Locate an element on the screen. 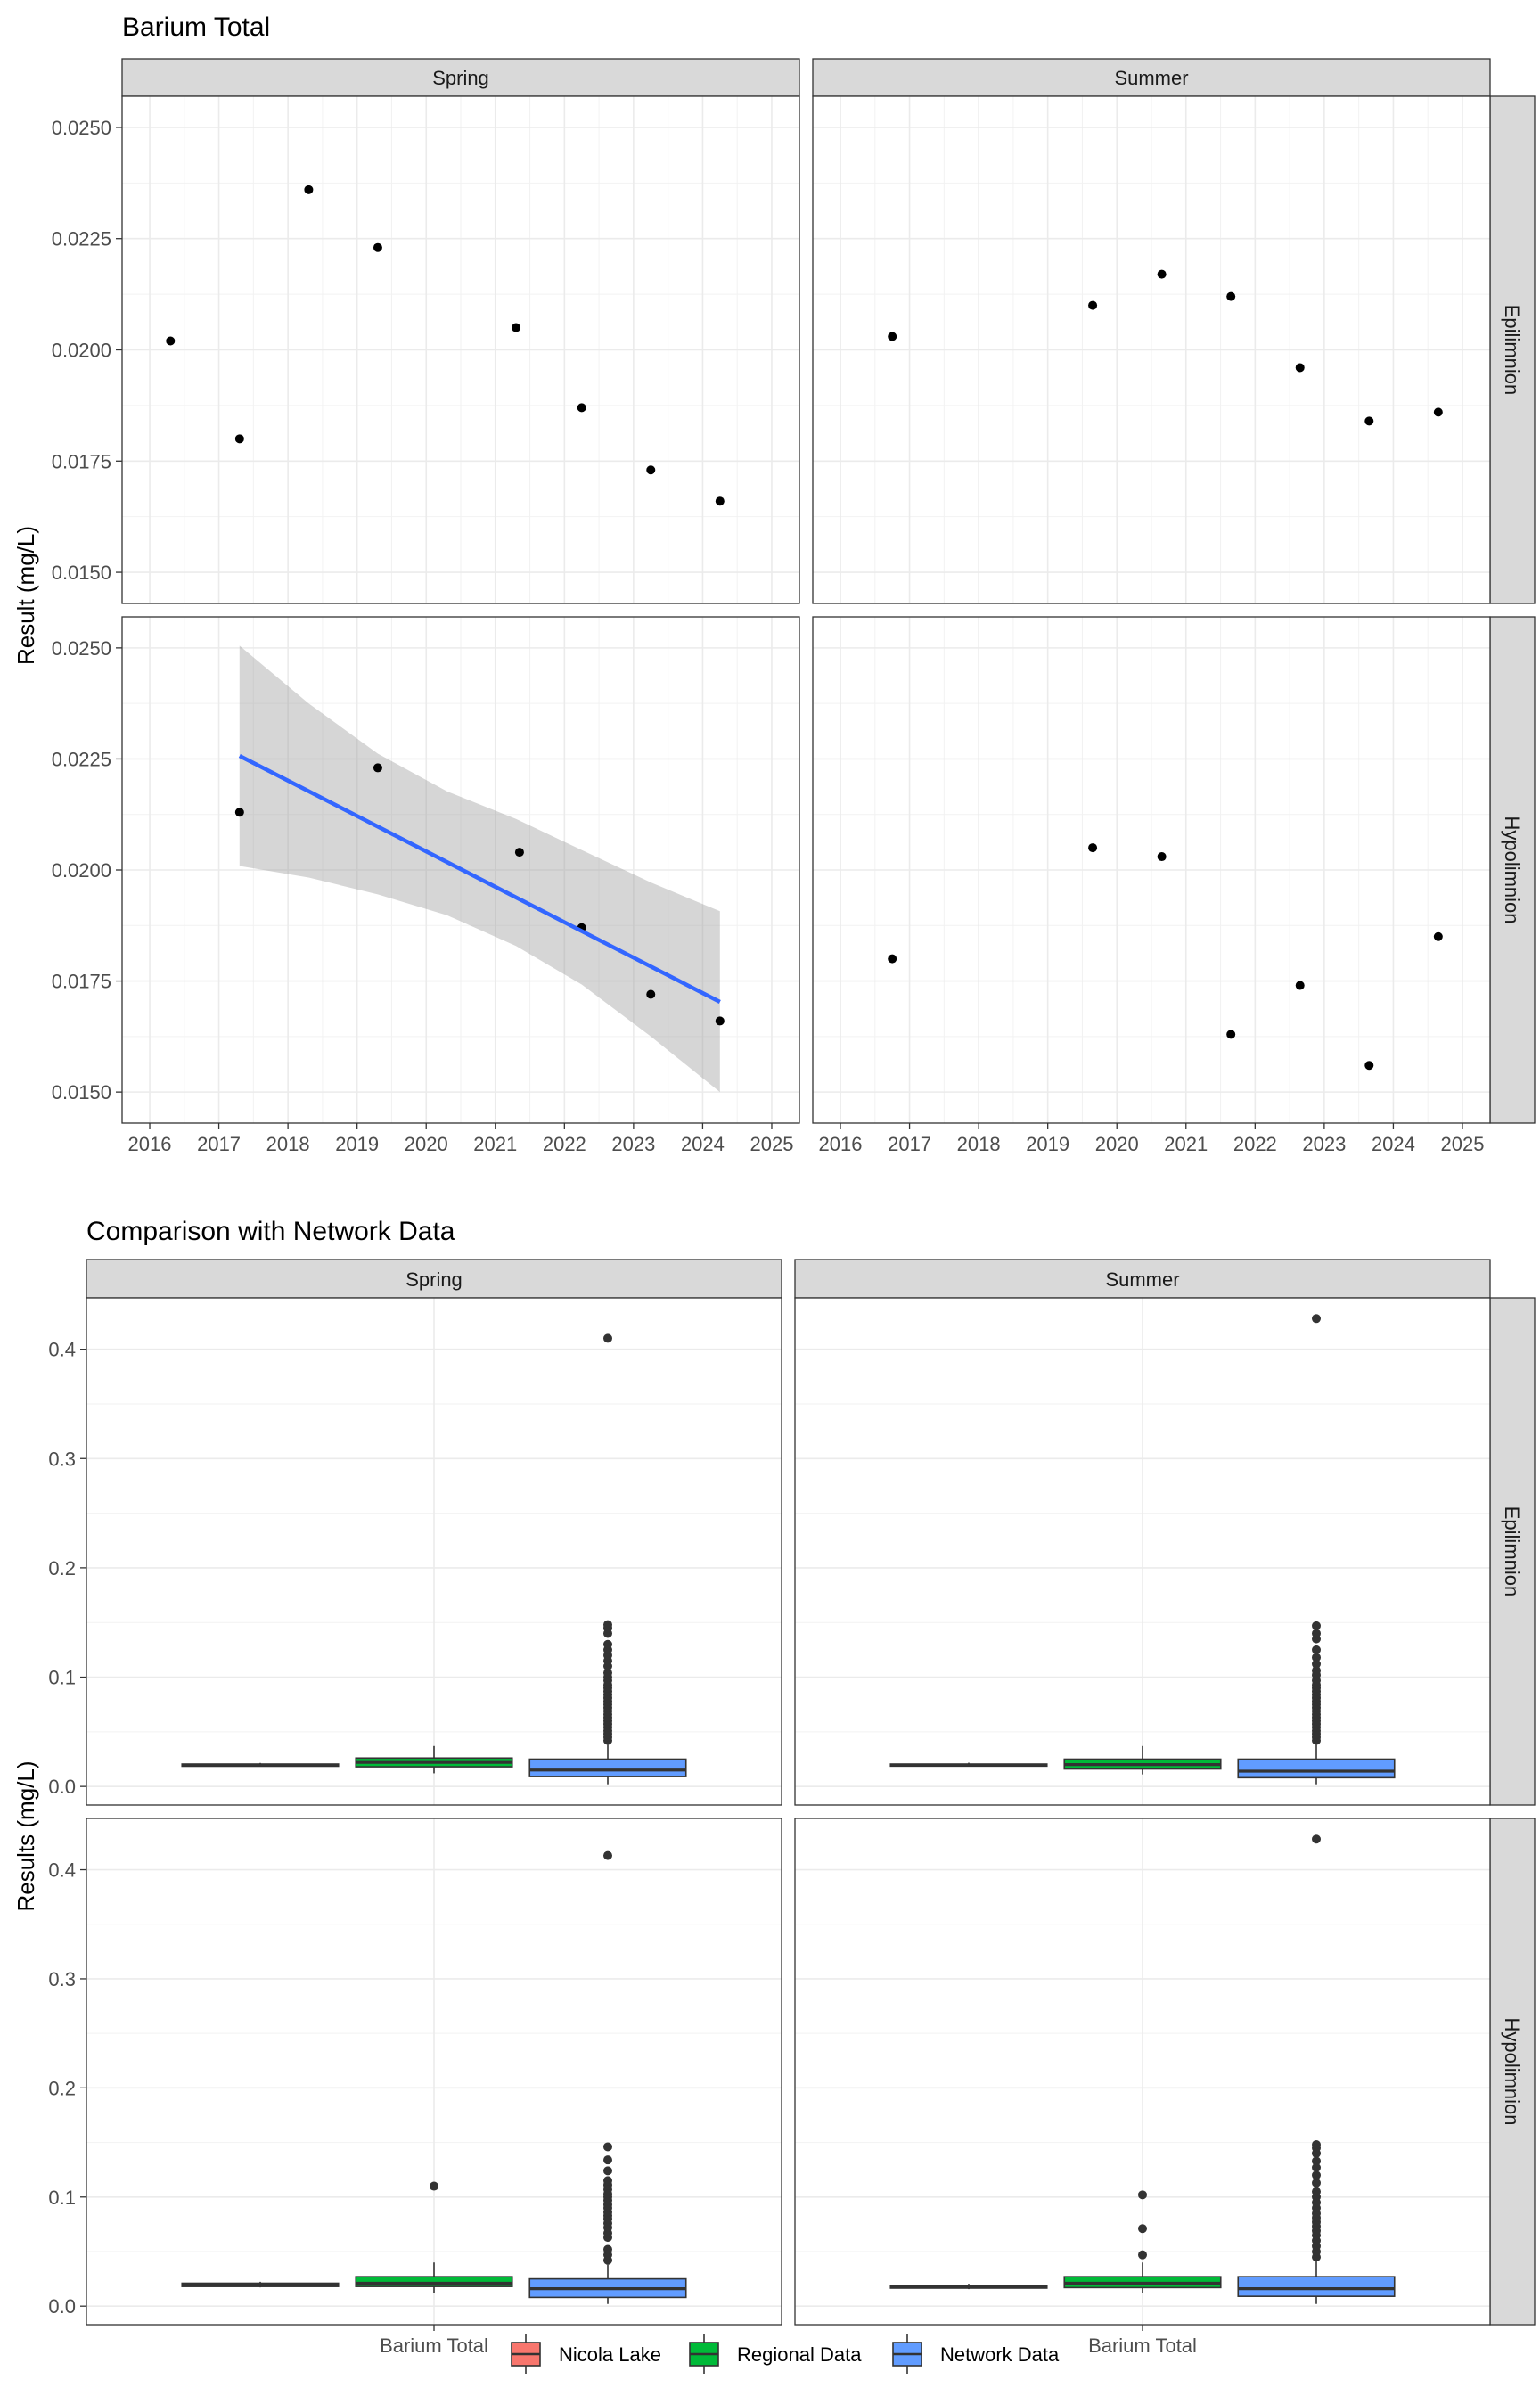 The image size is (1540, 2396). legend: Nicola Lake Regional Data Network Data is located at coordinates (785, 2354).